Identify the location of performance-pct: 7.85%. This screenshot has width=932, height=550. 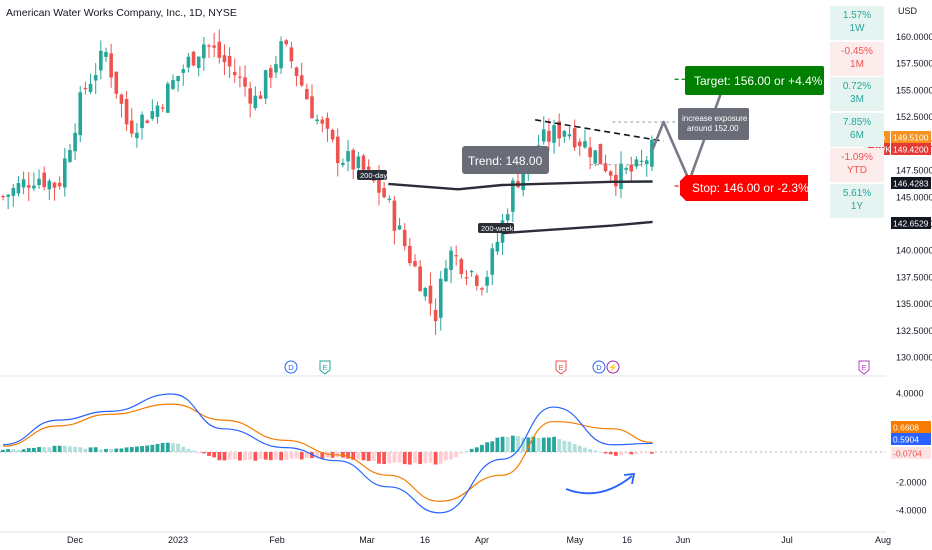
(857, 122).